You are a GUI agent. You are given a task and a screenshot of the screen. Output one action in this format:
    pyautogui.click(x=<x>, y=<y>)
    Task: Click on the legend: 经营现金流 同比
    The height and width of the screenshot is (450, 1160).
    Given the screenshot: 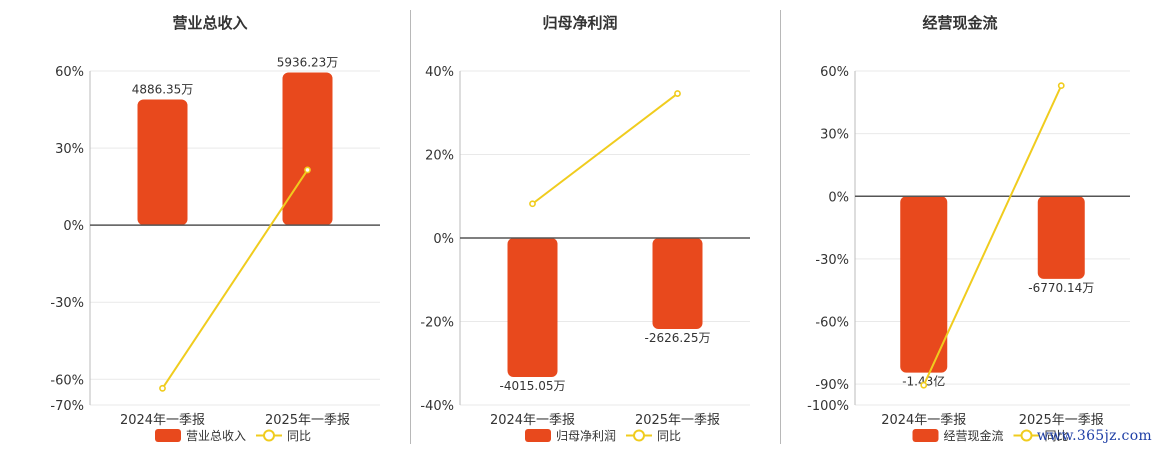 What is the action you would take?
    pyautogui.click(x=990, y=435)
    